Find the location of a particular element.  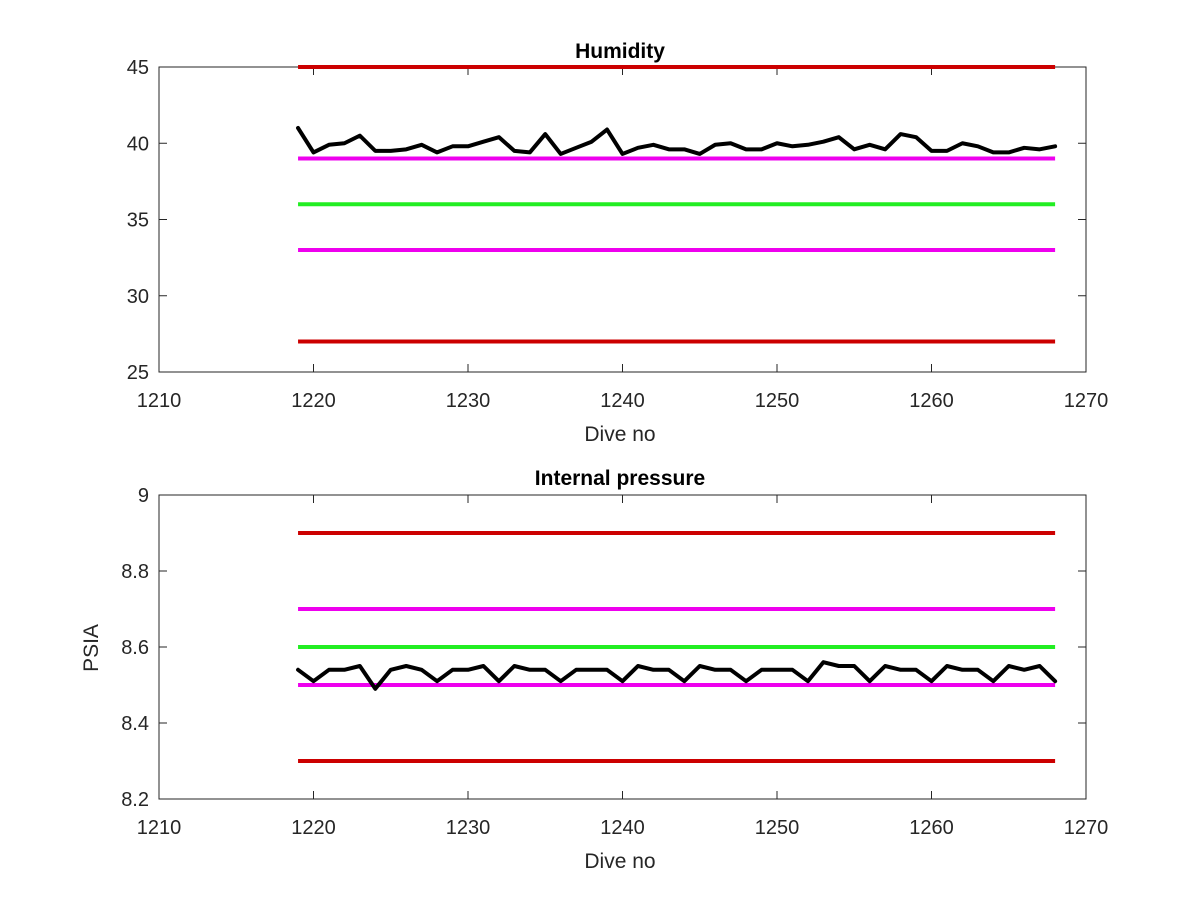

humidity-x-tick-label: 1230 is located at coordinates (468, 401).